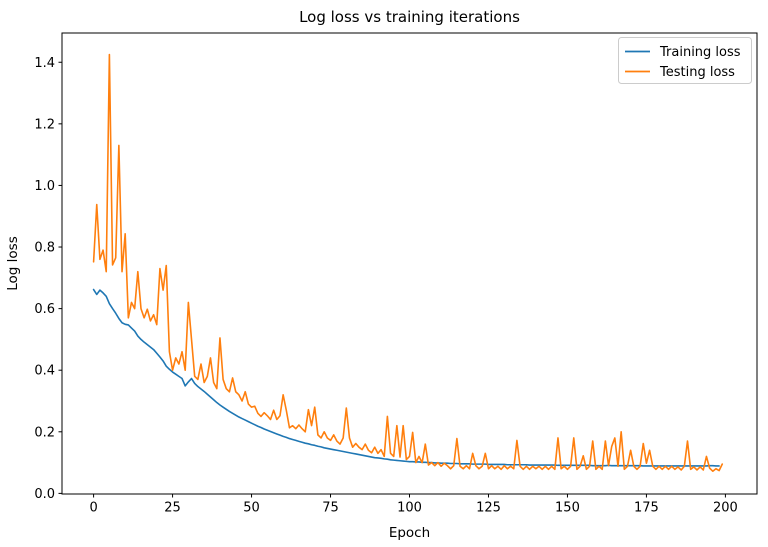 This screenshot has height=547, width=768. Describe the element at coordinates (409, 17) in the screenshot. I see `chart-title: Log loss vs training iterations` at that location.